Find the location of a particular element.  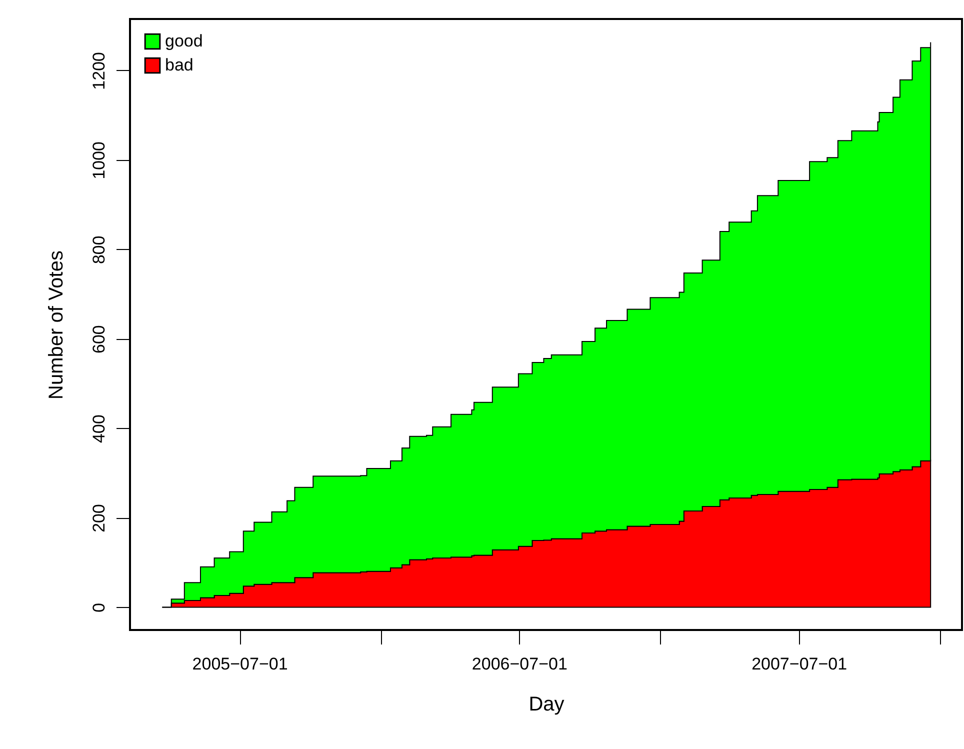

x-tick-label: 2005−07−01 is located at coordinates (240, 664).